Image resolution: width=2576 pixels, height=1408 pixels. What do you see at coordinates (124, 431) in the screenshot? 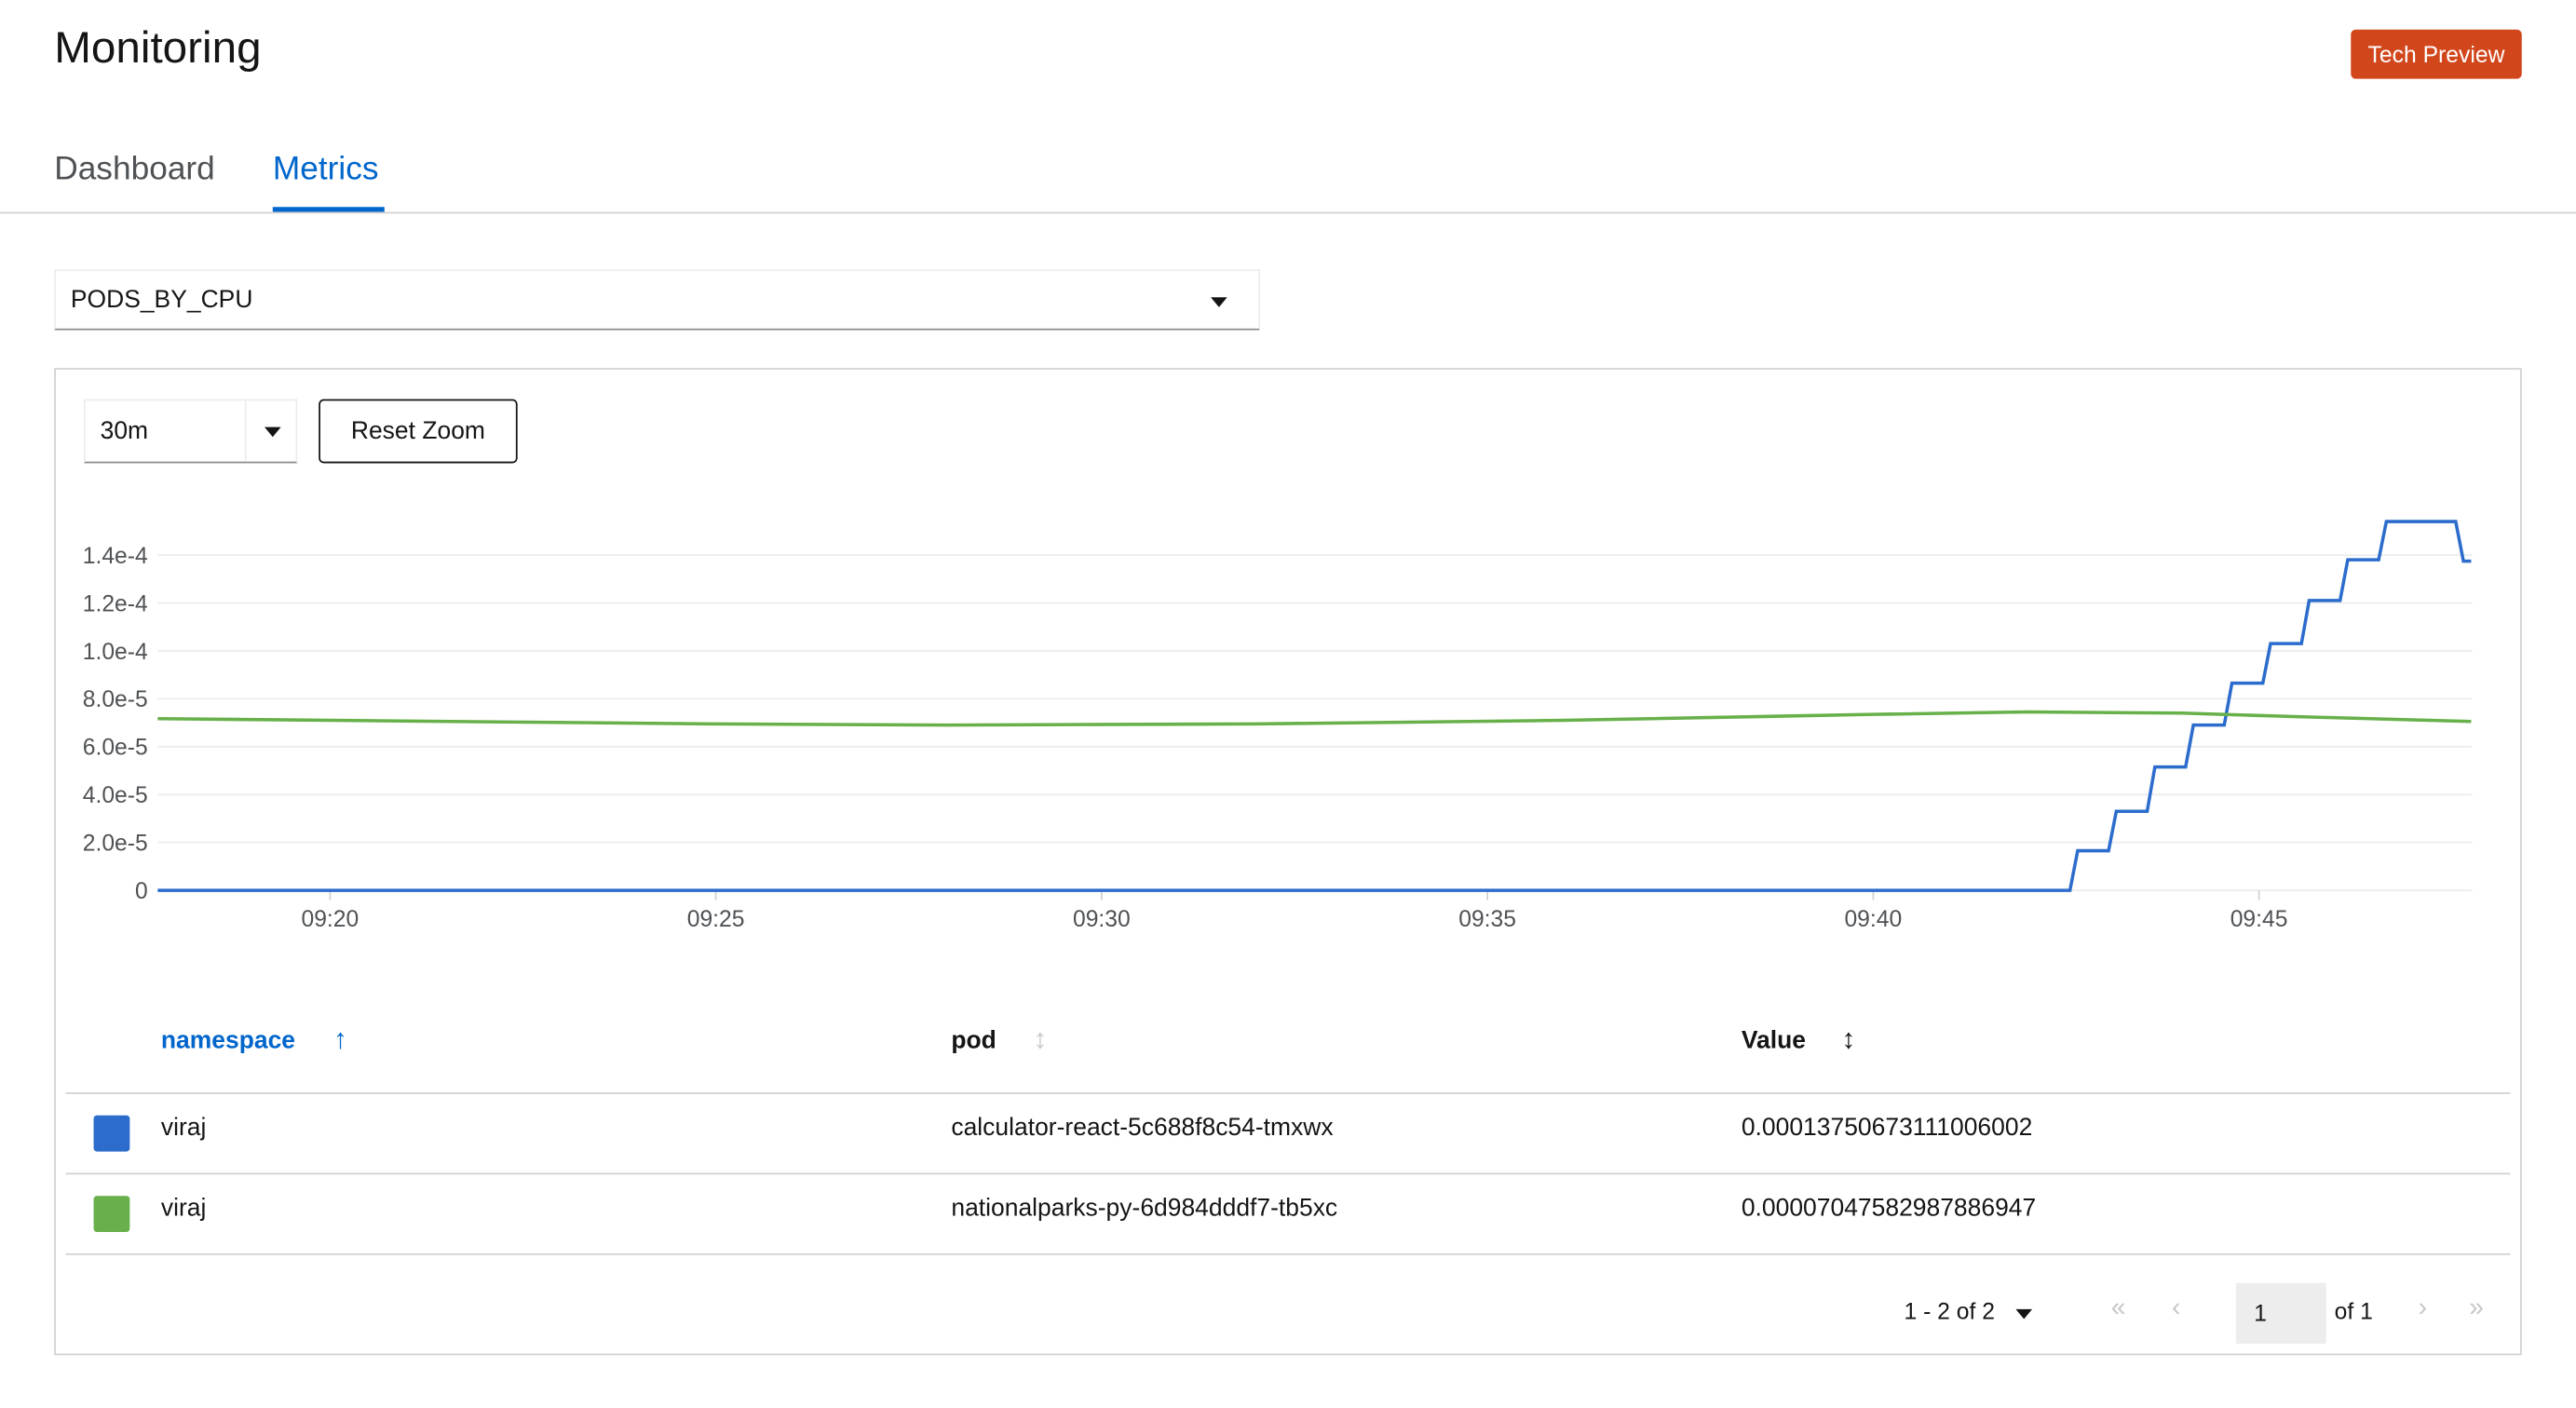
I see `time-range-value: 30m` at bounding box center [124, 431].